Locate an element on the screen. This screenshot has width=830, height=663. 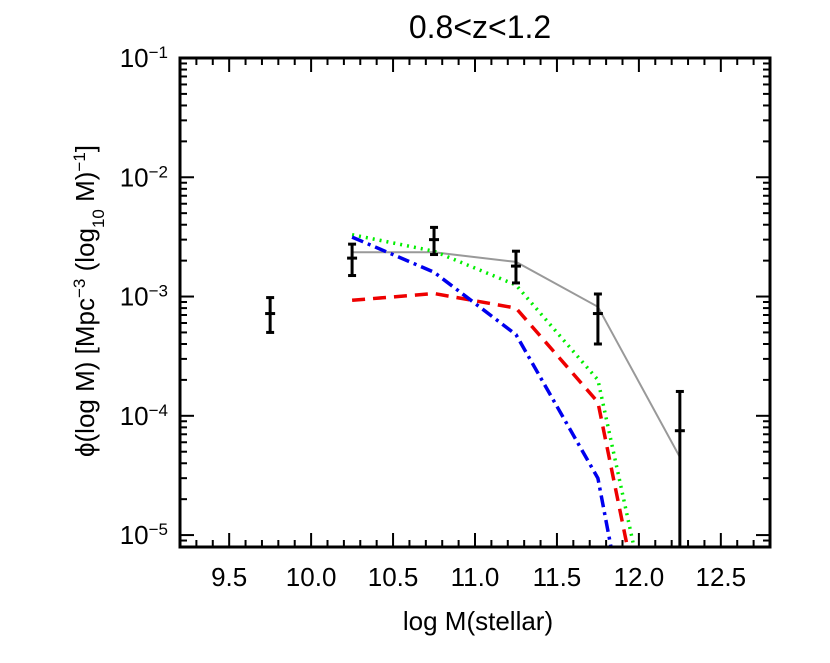
x-tick-label: 9.5 is located at coordinates (229, 577).